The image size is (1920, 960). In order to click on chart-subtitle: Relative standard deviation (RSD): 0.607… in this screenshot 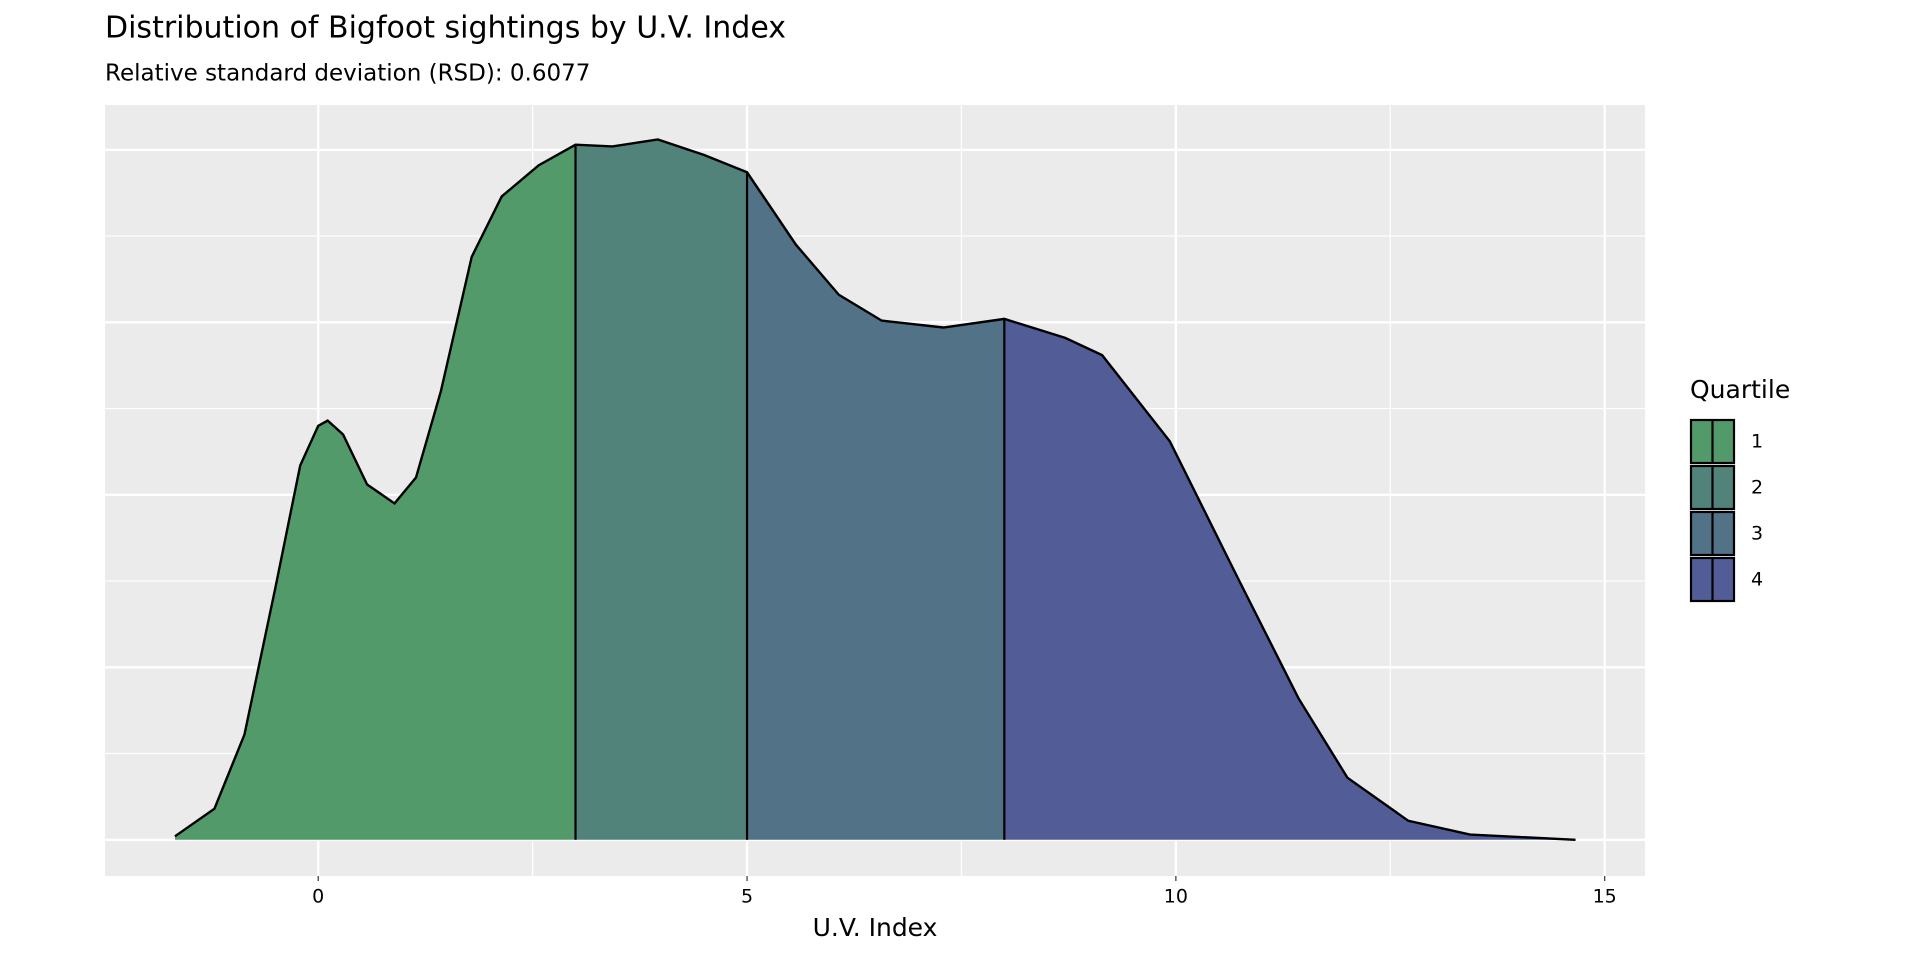, I will do `click(347, 74)`.